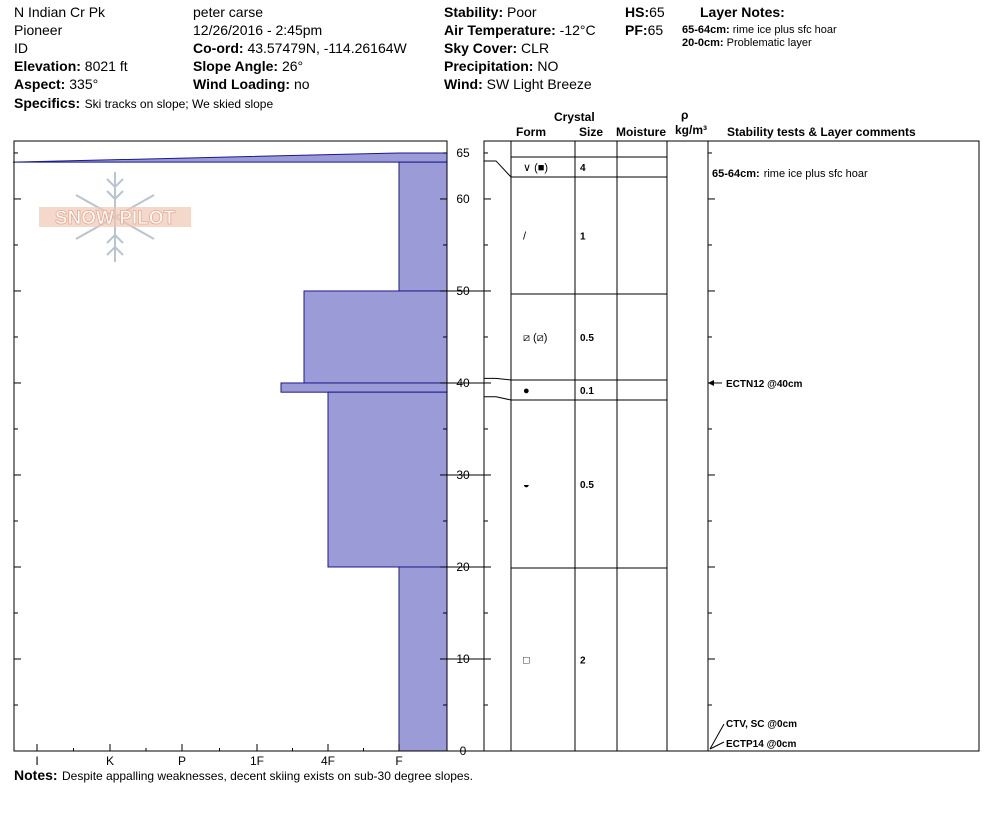  I want to click on aspect-field: Aspect: 335°, so click(56, 84).